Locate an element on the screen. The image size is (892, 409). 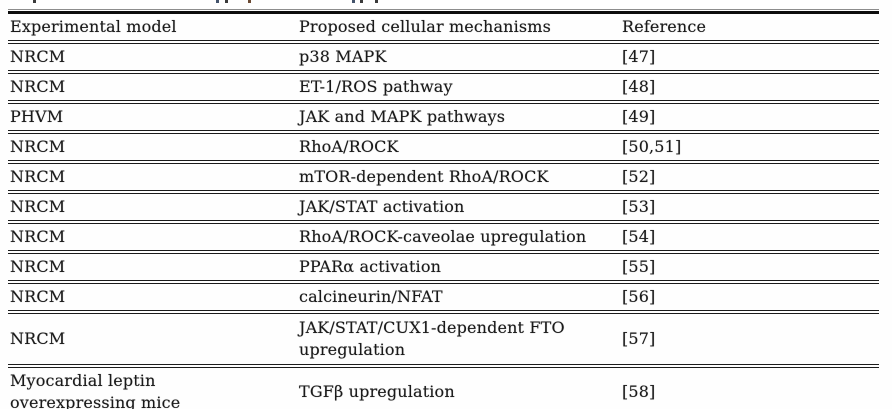
cell-mechanism: p38 MAPK is located at coordinates (458, 57).